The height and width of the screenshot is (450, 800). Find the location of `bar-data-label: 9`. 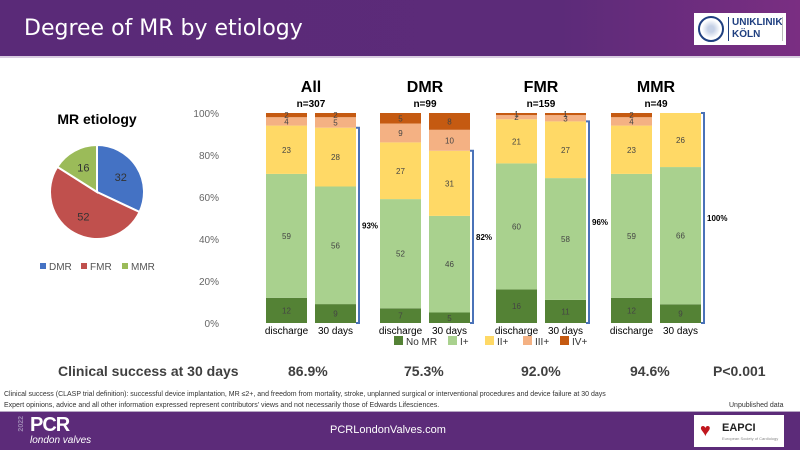

bar-data-label: 9 is located at coordinates (335, 314).